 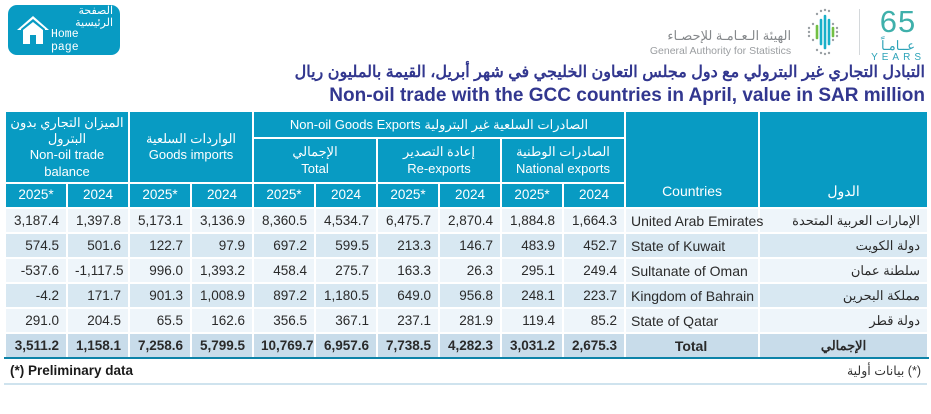 What do you see at coordinates (720, 50) in the screenshot?
I see `authority-name-en: General Authority for Statistics` at bounding box center [720, 50].